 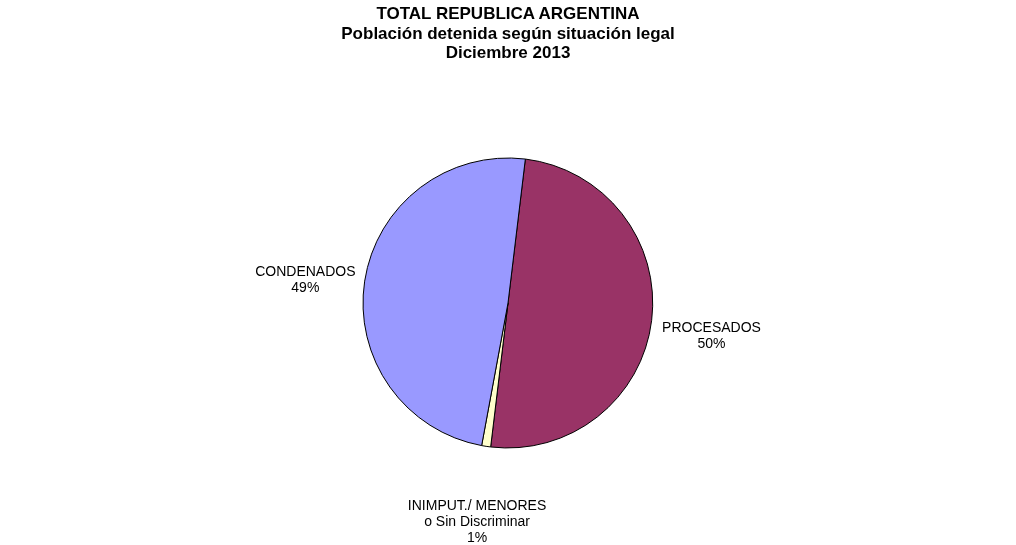 What do you see at coordinates (508, 33) in the screenshot?
I see `text: Población detenida según situación legal` at bounding box center [508, 33].